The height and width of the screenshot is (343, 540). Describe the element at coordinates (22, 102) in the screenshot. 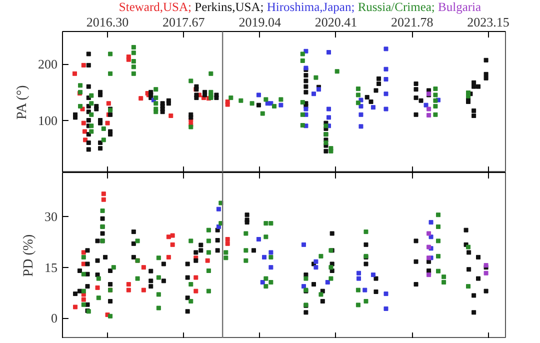

I see `y-axis-title: PA (°)` at that location.